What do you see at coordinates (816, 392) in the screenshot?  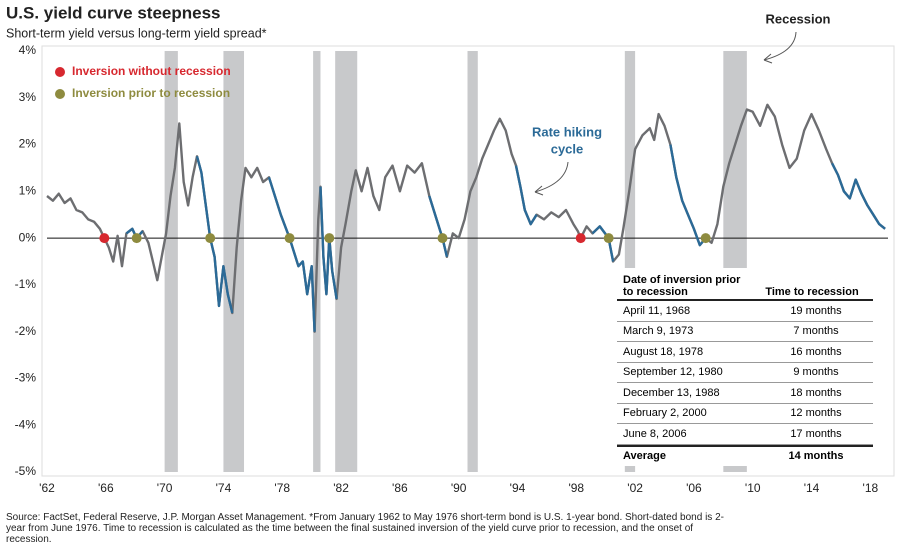 I see `table-cell: 18 months` at bounding box center [816, 392].